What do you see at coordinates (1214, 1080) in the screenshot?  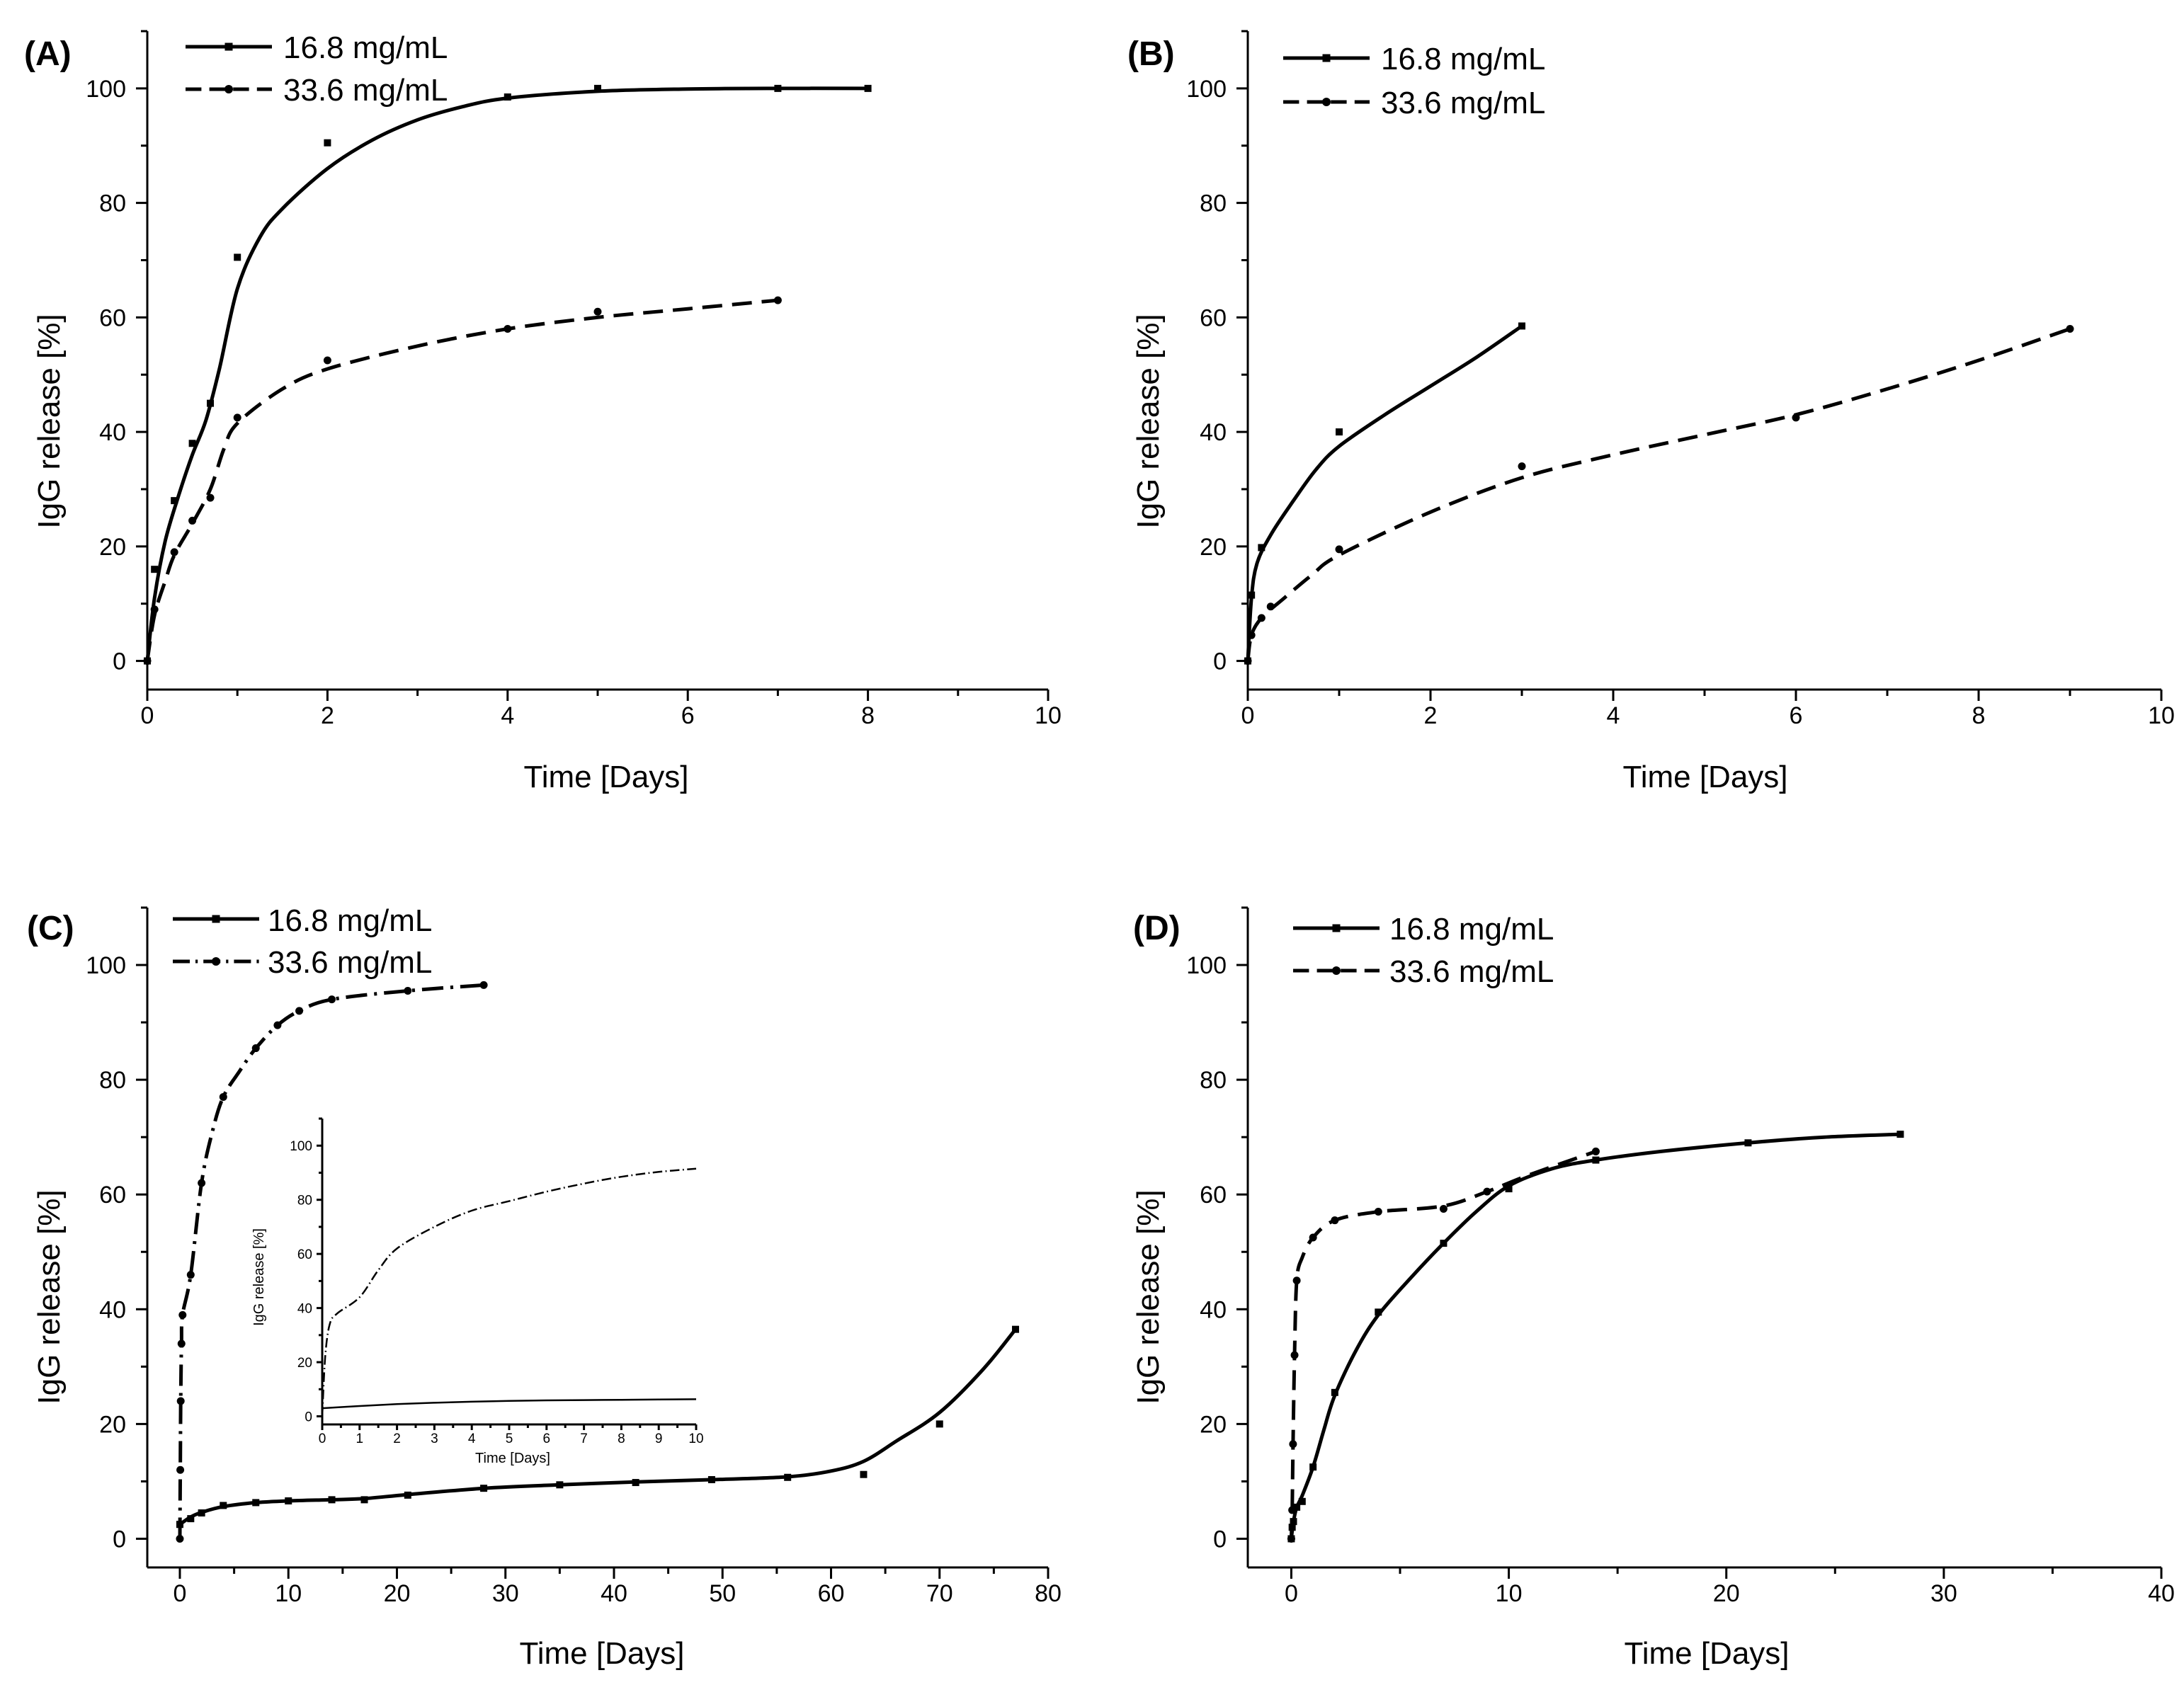 I see `panel-d-y-tick-label: 80` at bounding box center [1214, 1080].